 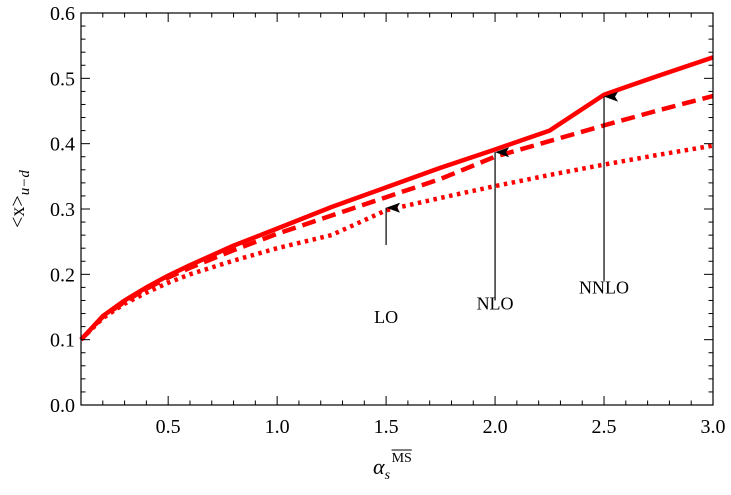 I want to click on y-tick-label: 0.4, so click(x=62, y=145).